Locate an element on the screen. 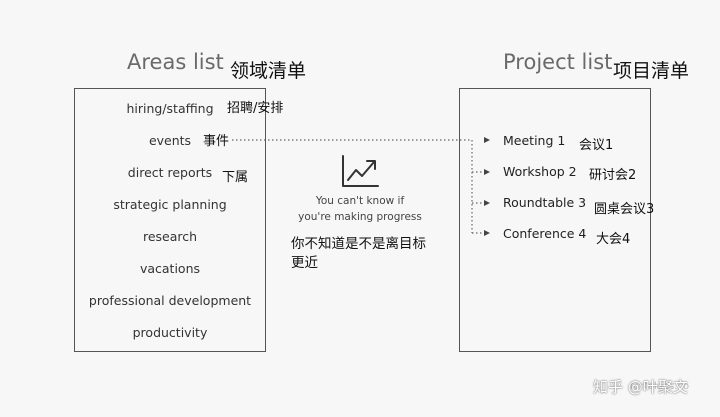  faint-watermark: fortelabs.co is located at coordinates (660, 386).